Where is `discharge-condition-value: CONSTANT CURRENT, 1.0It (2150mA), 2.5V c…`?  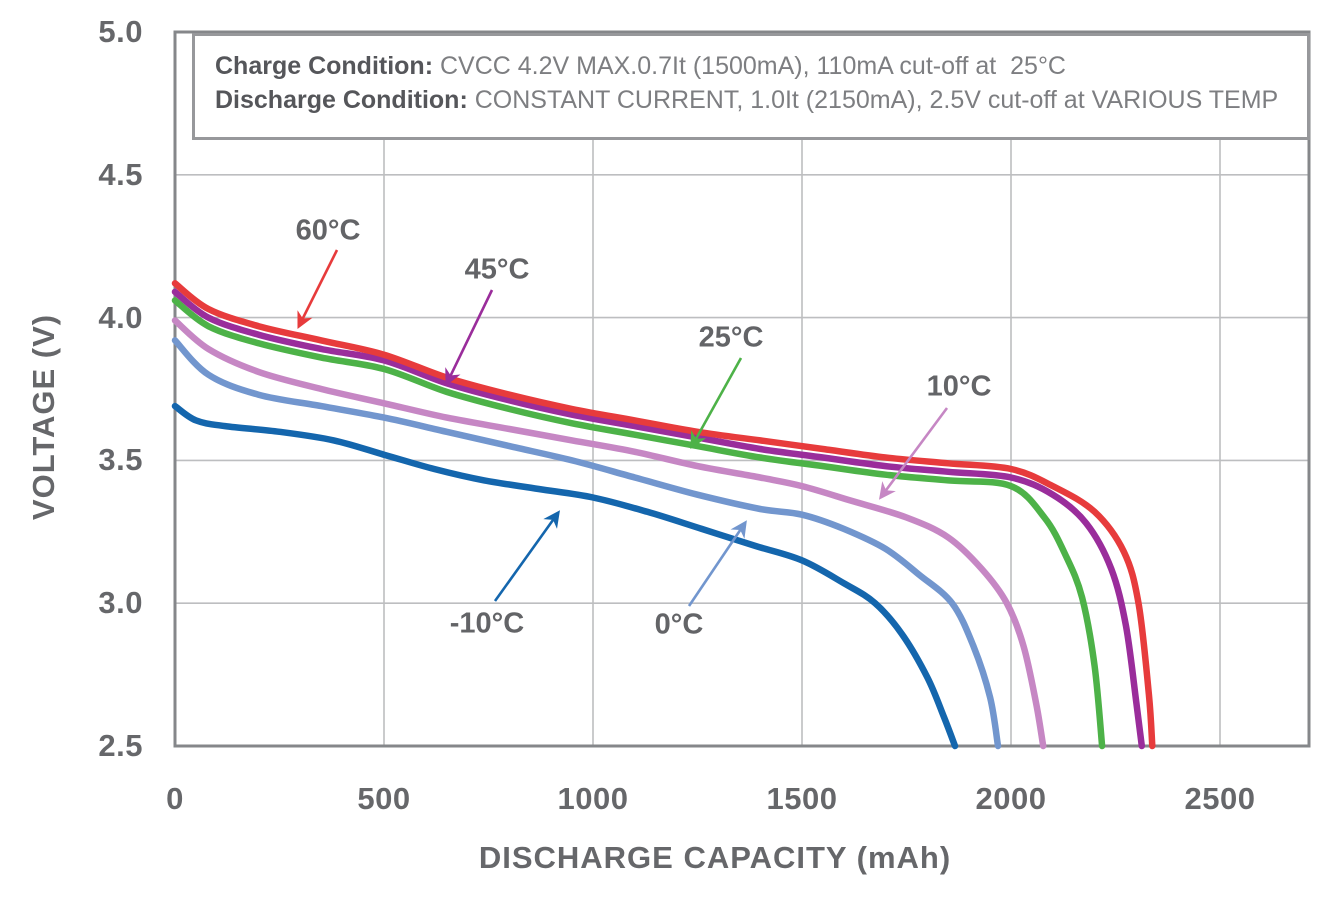
discharge-condition-value: CONSTANT CURRENT, 1.0It (2150mA), 2.5V c… is located at coordinates (873, 100).